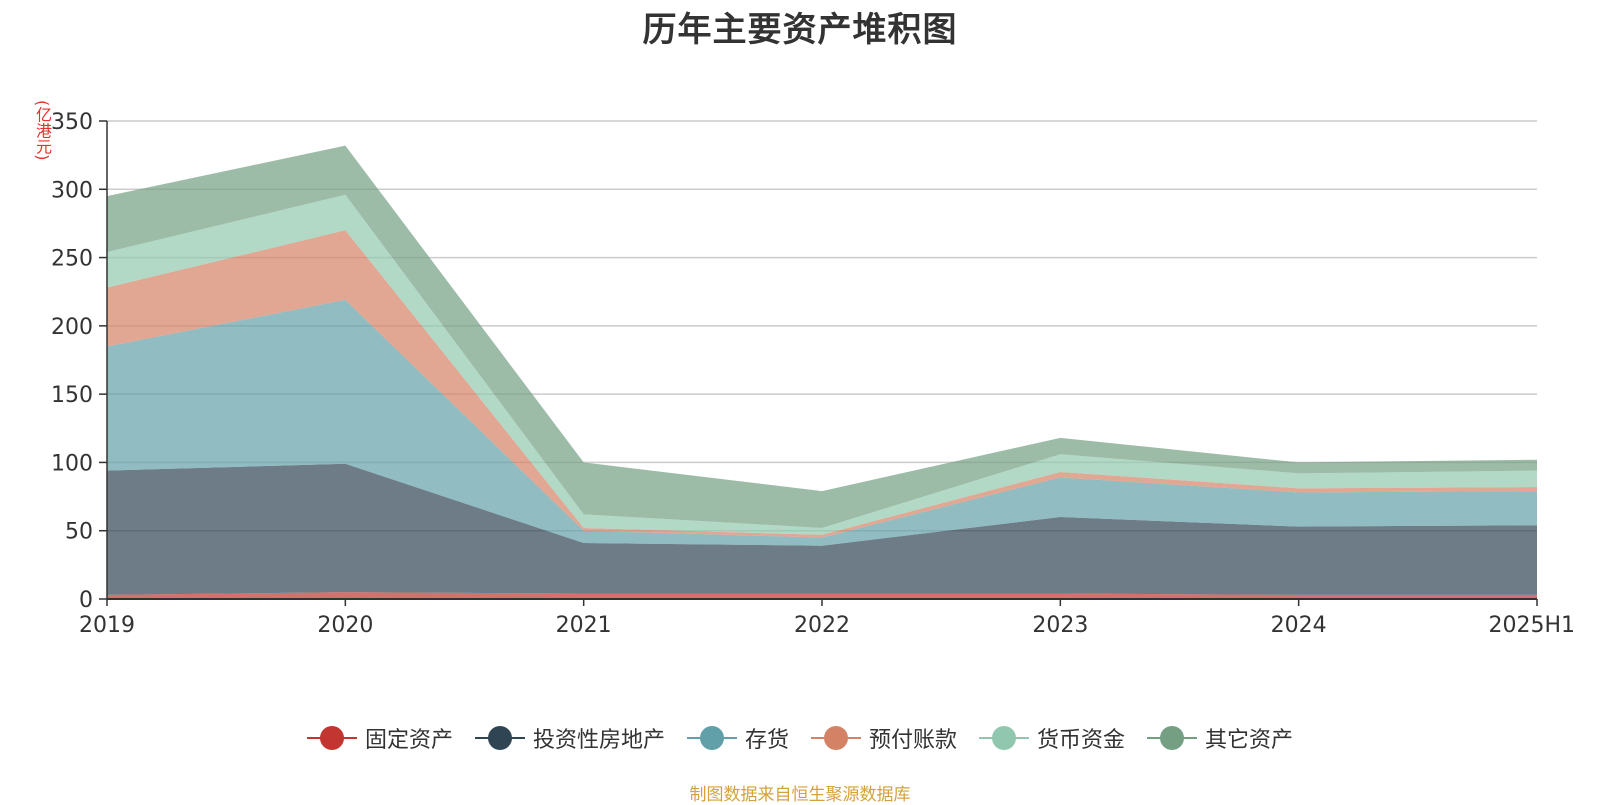  What do you see at coordinates (408, 740) in the screenshot?
I see `legend-label: 固定资产` at bounding box center [408, 740].